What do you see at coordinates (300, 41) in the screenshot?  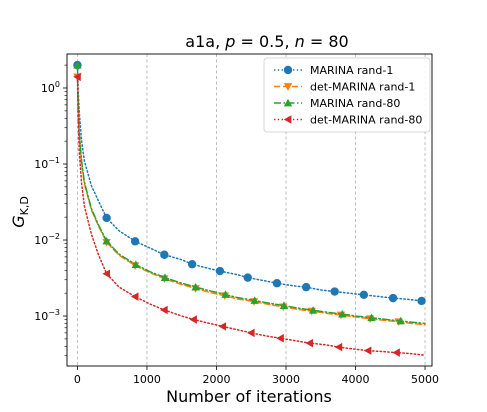 I see `chart-title-n-symbol: n` at bounding box center [300, 41].